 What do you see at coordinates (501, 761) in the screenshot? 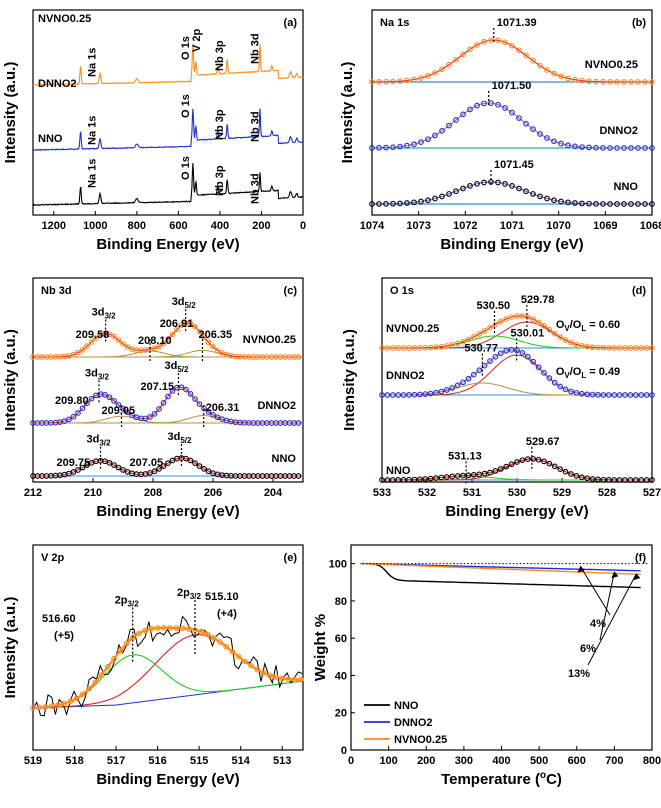
I see `x-tick-label: 400` at bounding box center [501, 761].